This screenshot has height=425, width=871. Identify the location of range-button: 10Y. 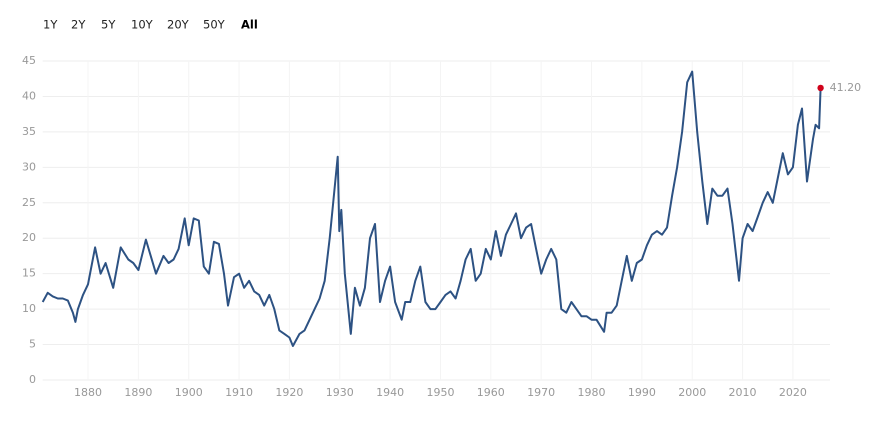
(142, 25).